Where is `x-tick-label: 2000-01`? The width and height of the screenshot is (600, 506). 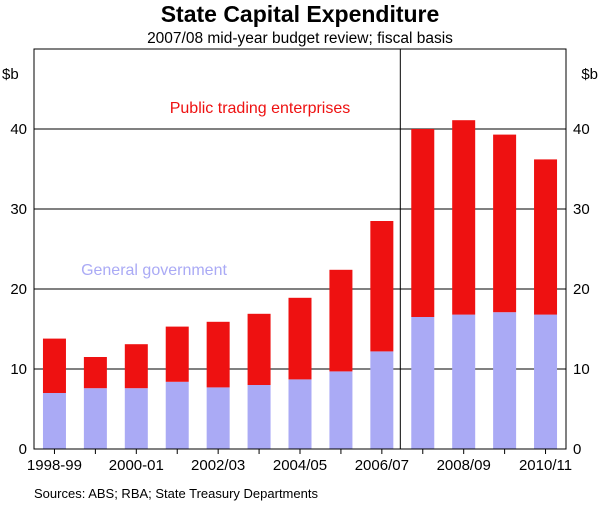 x-tick-label: 2000-01 is located at coordinates (136, 465).